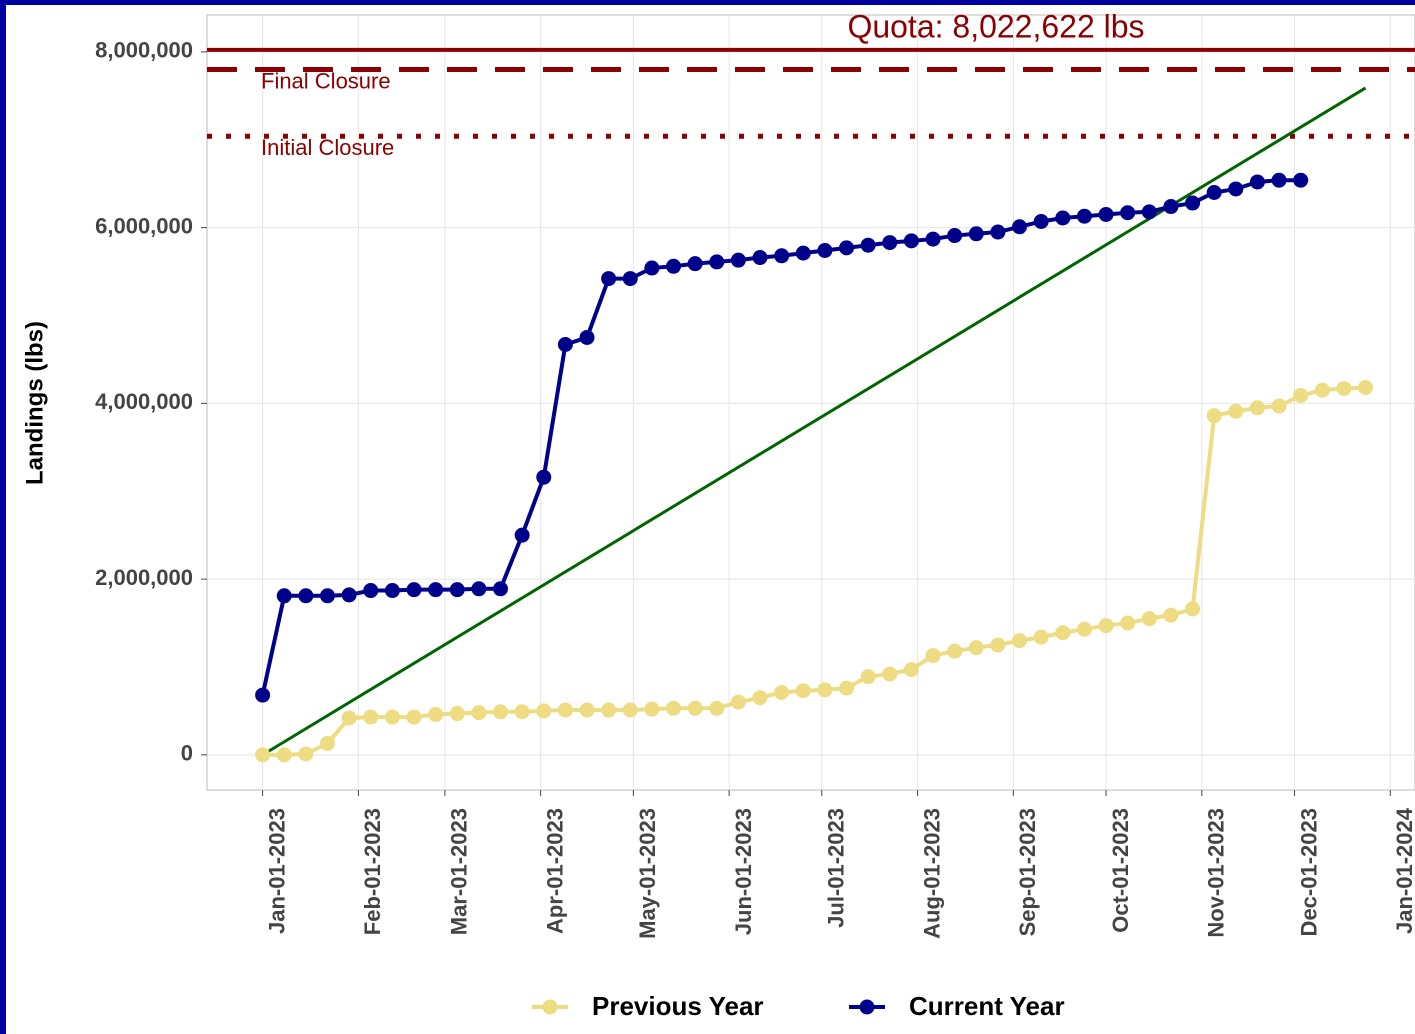 The height and width of the screenshot is (1034, 1415). I want to click on x-tick-label: Nov-01-2023, so click(1216, 873).